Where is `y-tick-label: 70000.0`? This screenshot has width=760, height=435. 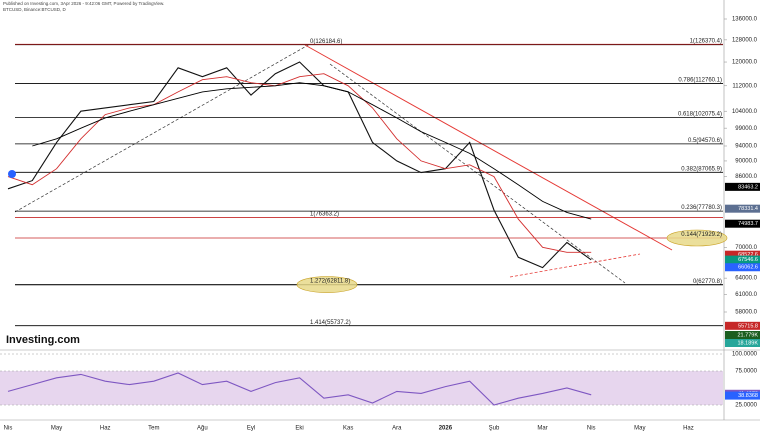 y-tick-label: 70000.0 is located at coordinates (746, 248).